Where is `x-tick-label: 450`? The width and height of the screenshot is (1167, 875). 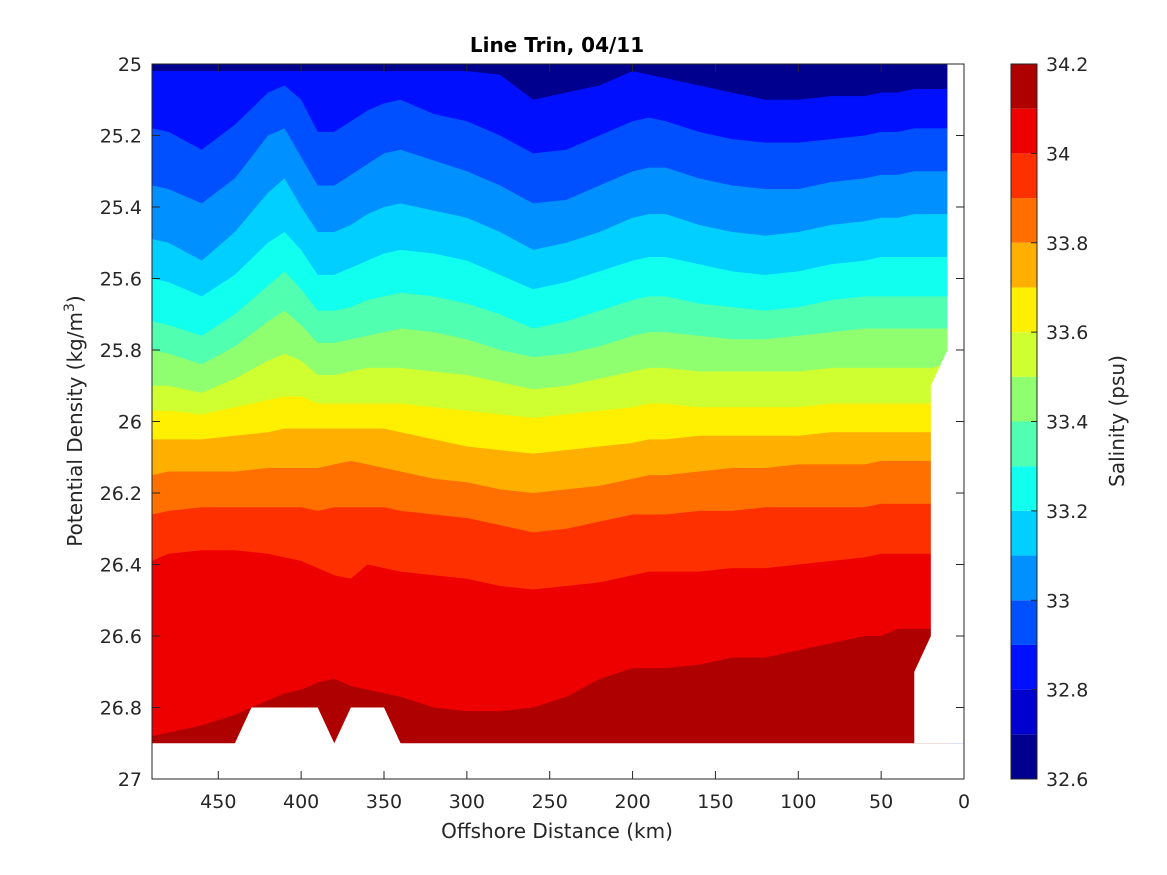
x-tick-label: 450 is located at coordinates (218, 802).